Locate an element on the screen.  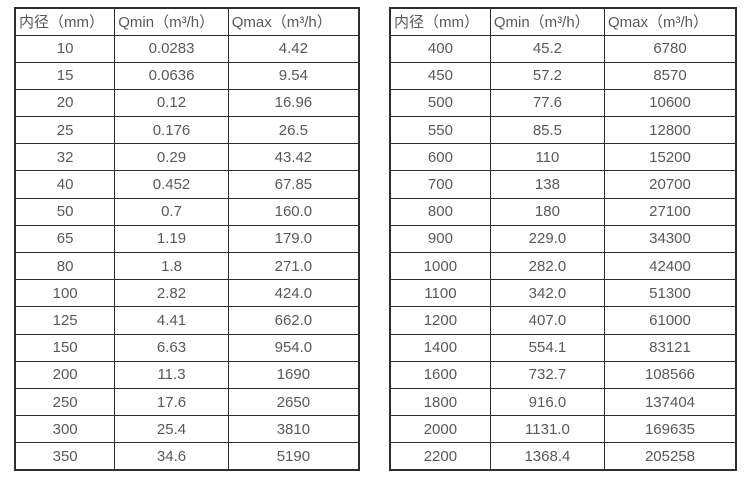
cell-qmax: 15200 is located at coordinates (670, 157).